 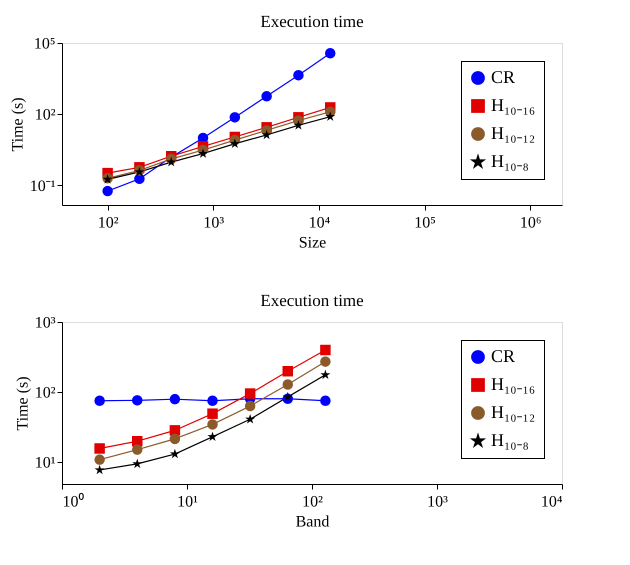 I want to click on x-tick-label: 10¹, so click(x=187, y=502).